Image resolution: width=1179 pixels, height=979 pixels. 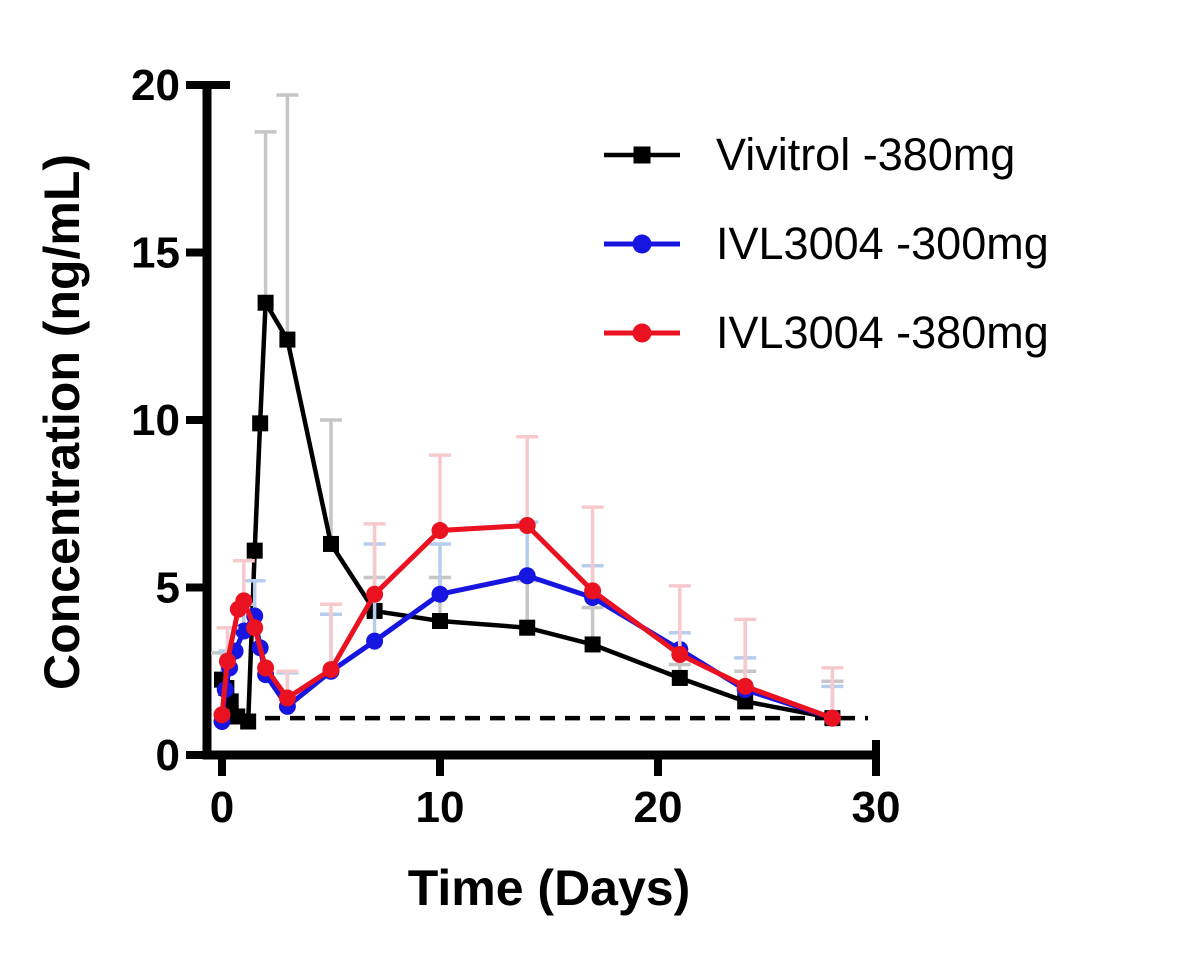 What do you see at coordinates (882, 332) in the screenshot?
I see `legend-label-ivl3004-380mg: IVL3004 -380mg` at bounding box center [882, 332].